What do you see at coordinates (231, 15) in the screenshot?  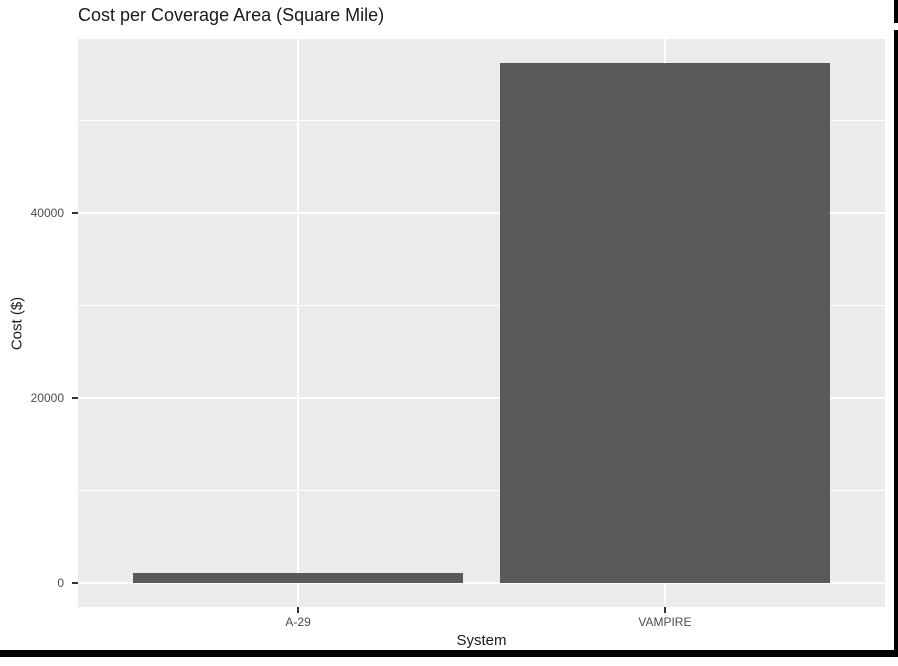 I see `chart-title: Cost per Coverage Area (Square Mile)` at bounding box center [231, 15].